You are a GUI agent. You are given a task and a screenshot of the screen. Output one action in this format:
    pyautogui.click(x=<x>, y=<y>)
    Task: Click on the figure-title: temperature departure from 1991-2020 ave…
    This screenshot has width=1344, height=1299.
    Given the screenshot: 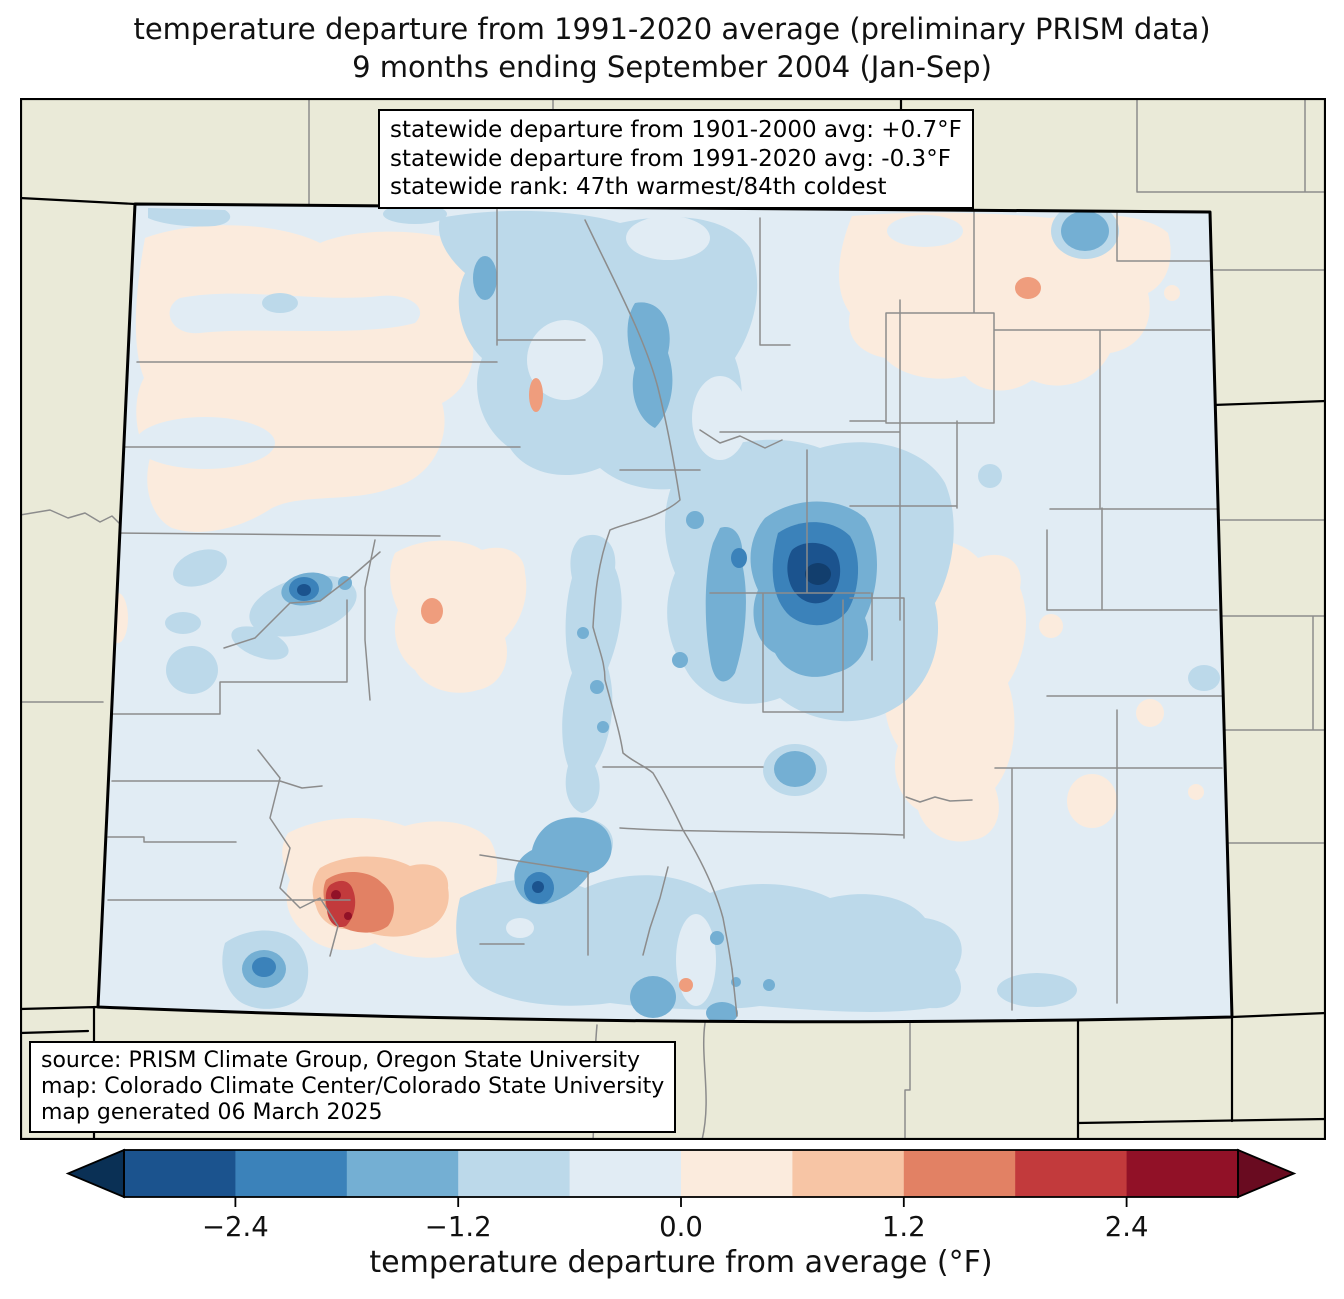 What is the action you would take?
    pyautogui.click(x=672, y=48)
    